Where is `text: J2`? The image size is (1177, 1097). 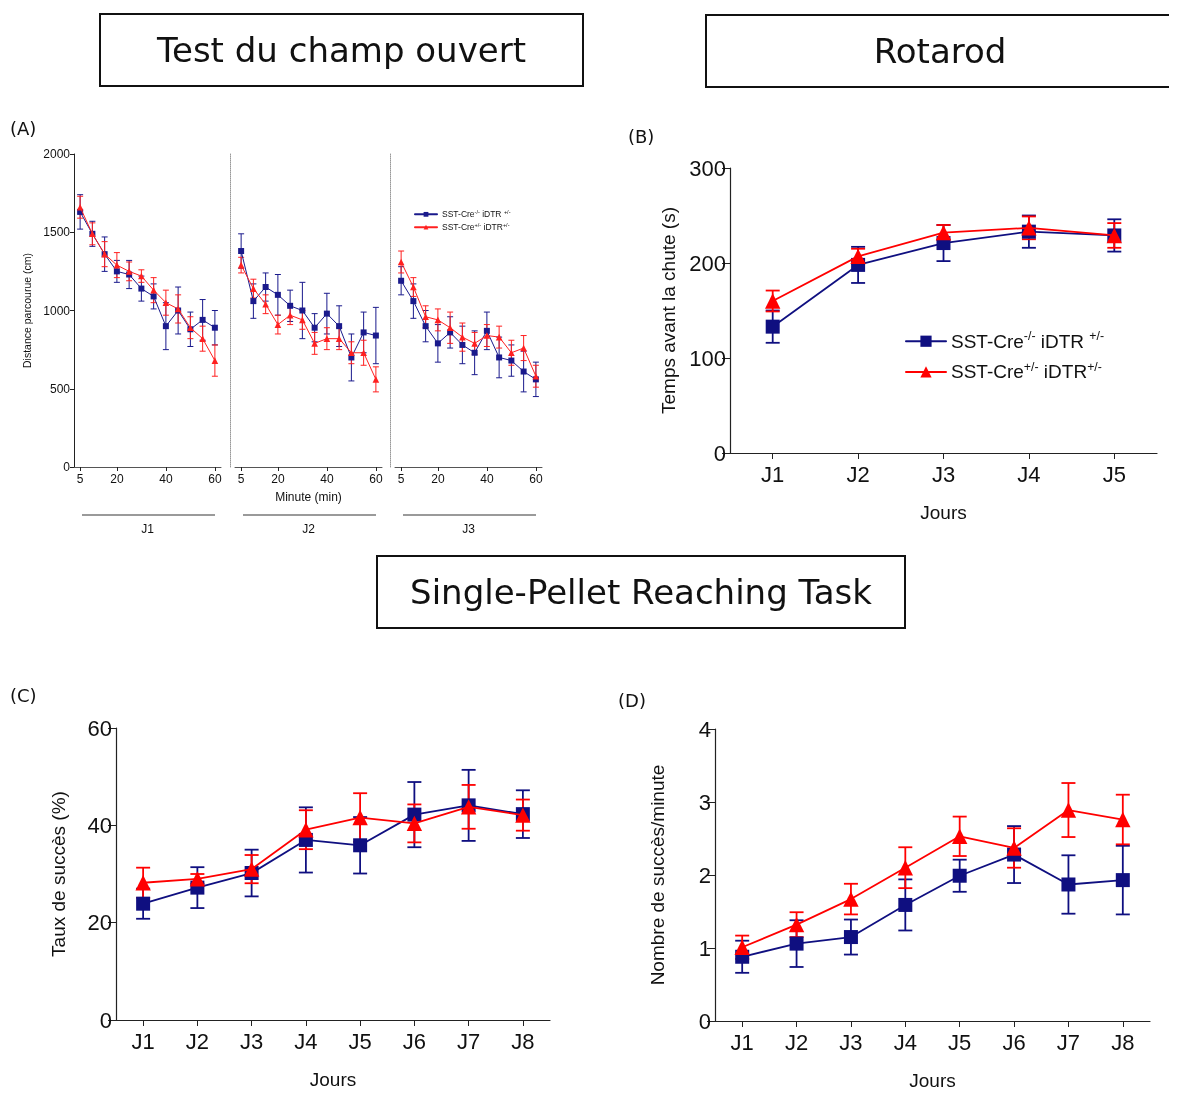 text: J2 is located at coordinates (309, 529).